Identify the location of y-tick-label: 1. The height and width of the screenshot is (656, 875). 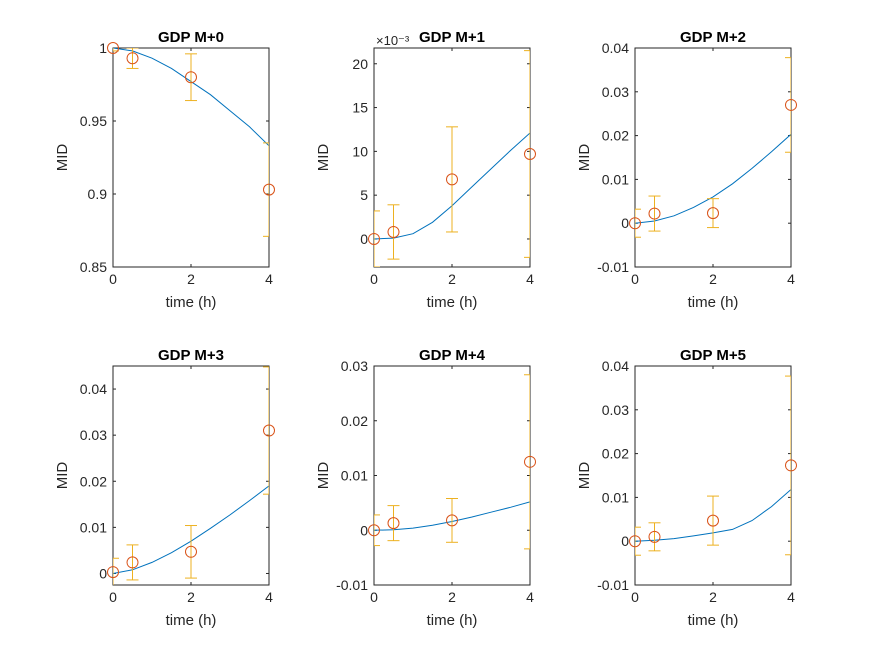
(103, 48).